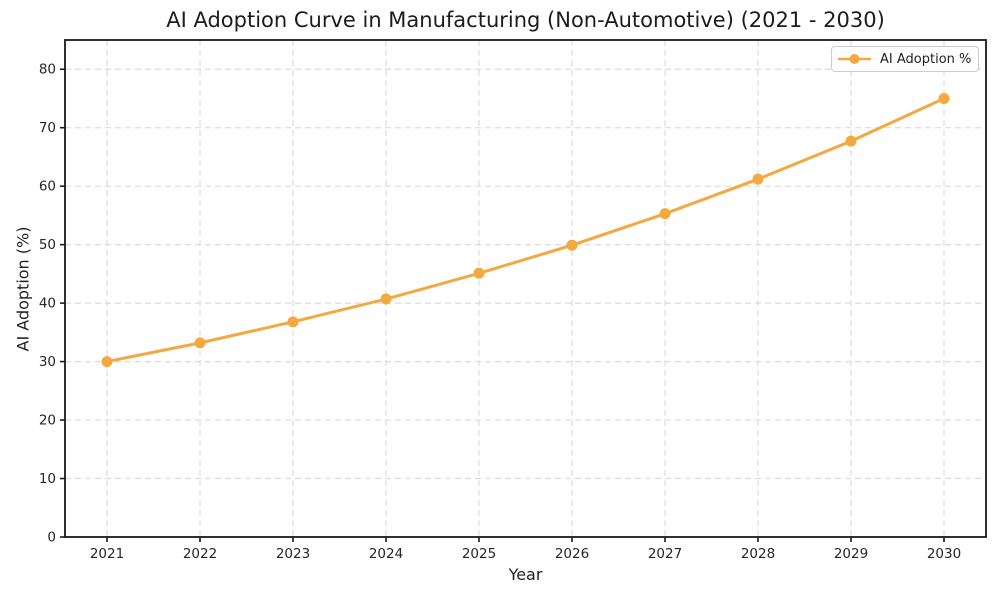 The width and height of the screenshot is (1000, 600). Describe the element at coordinates (47, 245) in the screenshot. I see `y-tick-label: 50` at that location.